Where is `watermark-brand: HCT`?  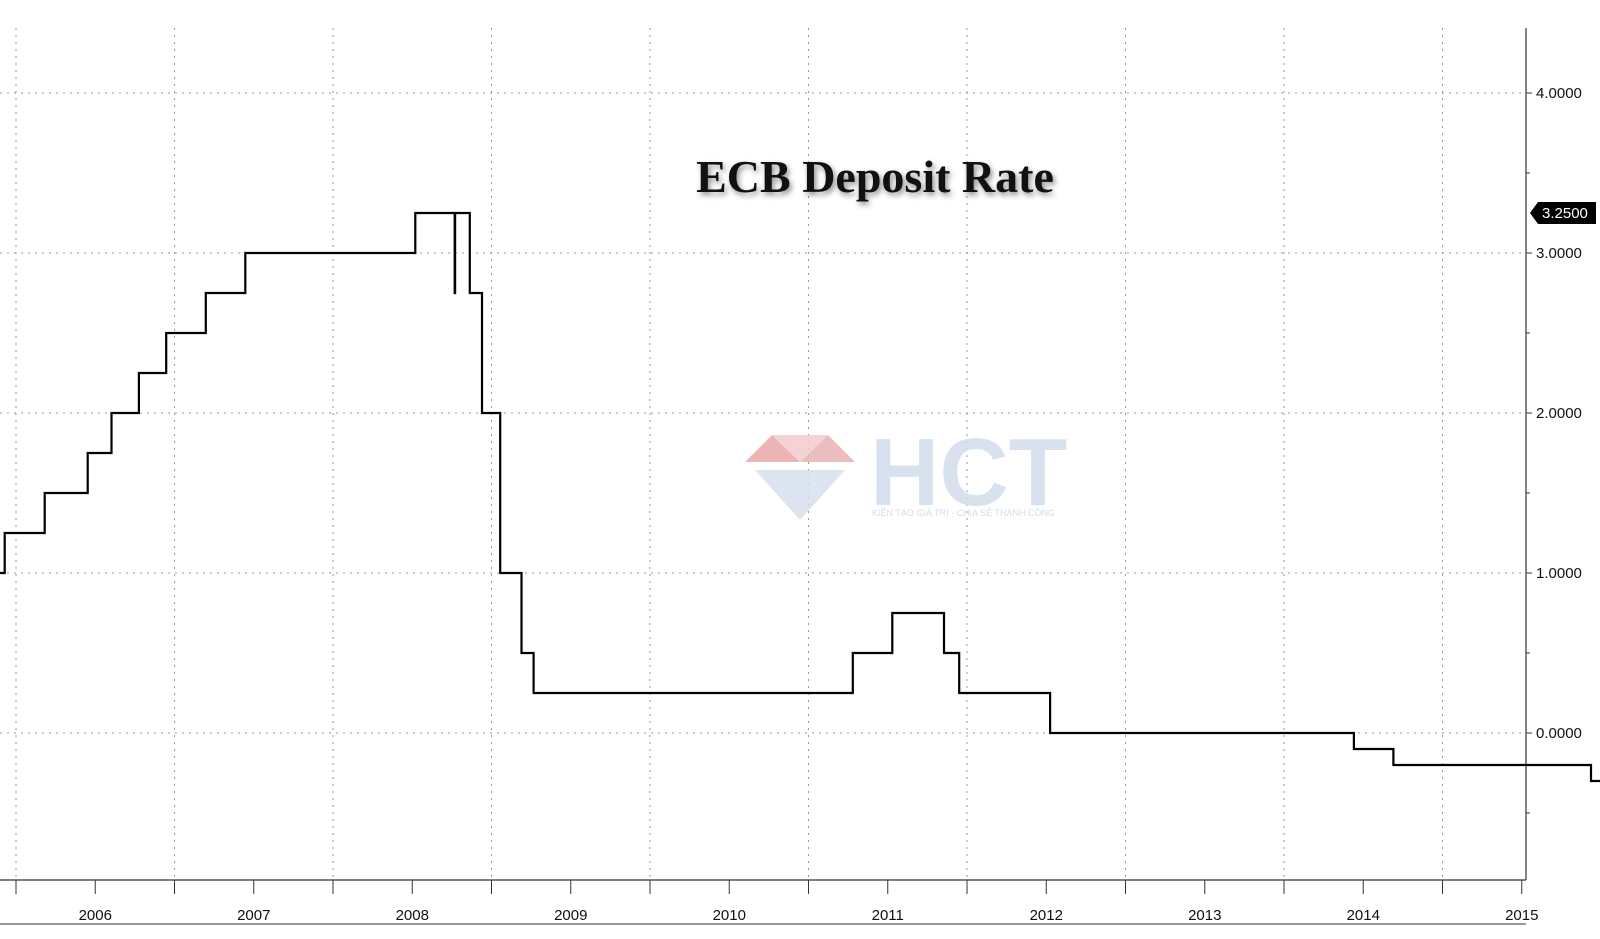
watermark-brand: HCT is located at coordinates (968, 472).